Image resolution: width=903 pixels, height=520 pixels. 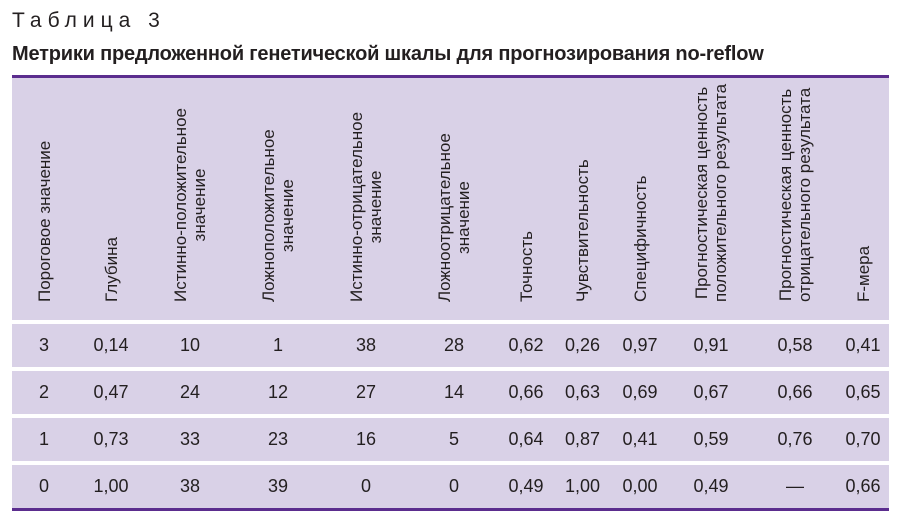 What do you see at coordinates (365, 486) in the screenshot?
I see `cell-true-negative: 0` at bounding box center [365, 486].